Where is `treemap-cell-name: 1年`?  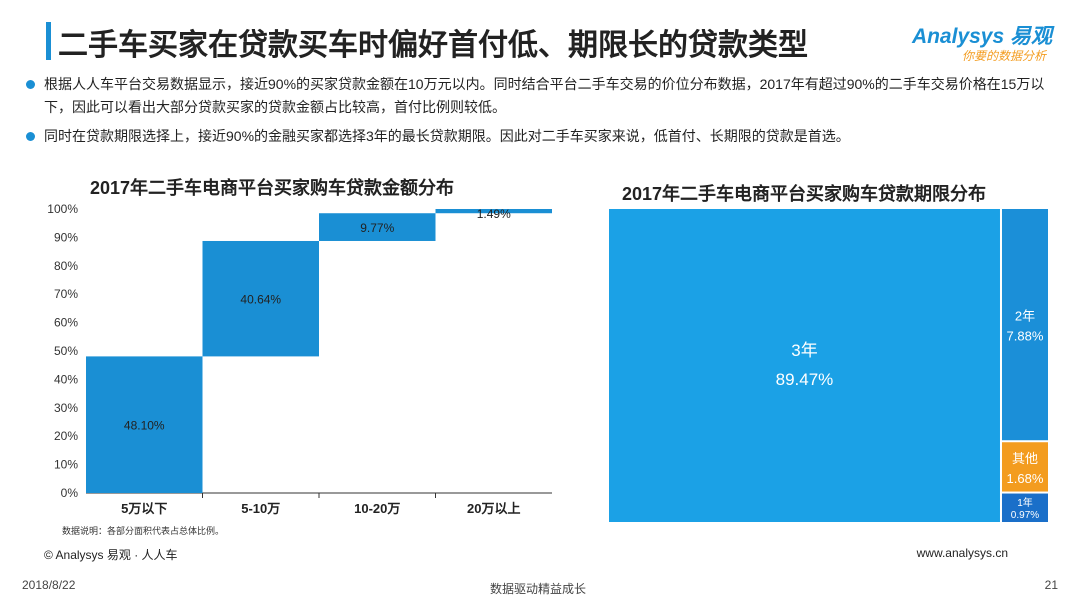
treemap-cell-name: 1年 is located at coordinates (1025, 502).